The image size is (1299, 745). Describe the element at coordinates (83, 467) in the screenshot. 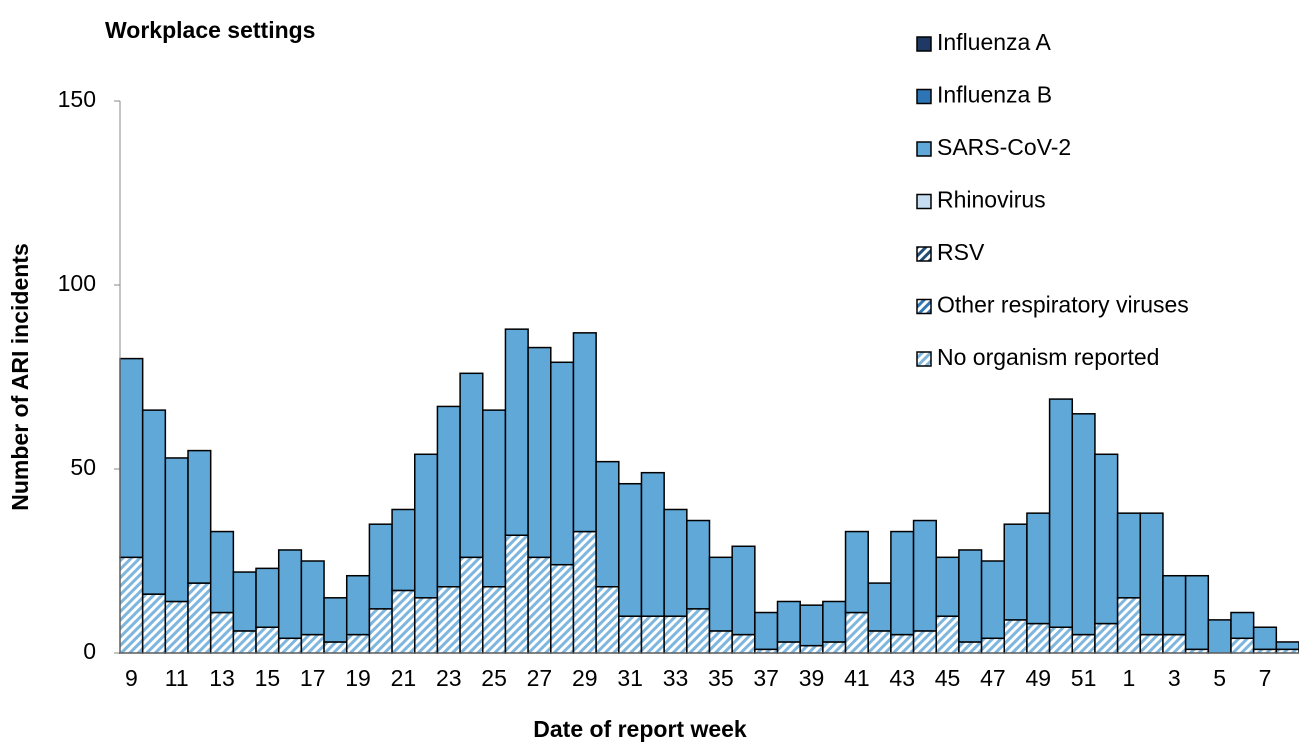

I see `y-tick-label: 50` at that location.